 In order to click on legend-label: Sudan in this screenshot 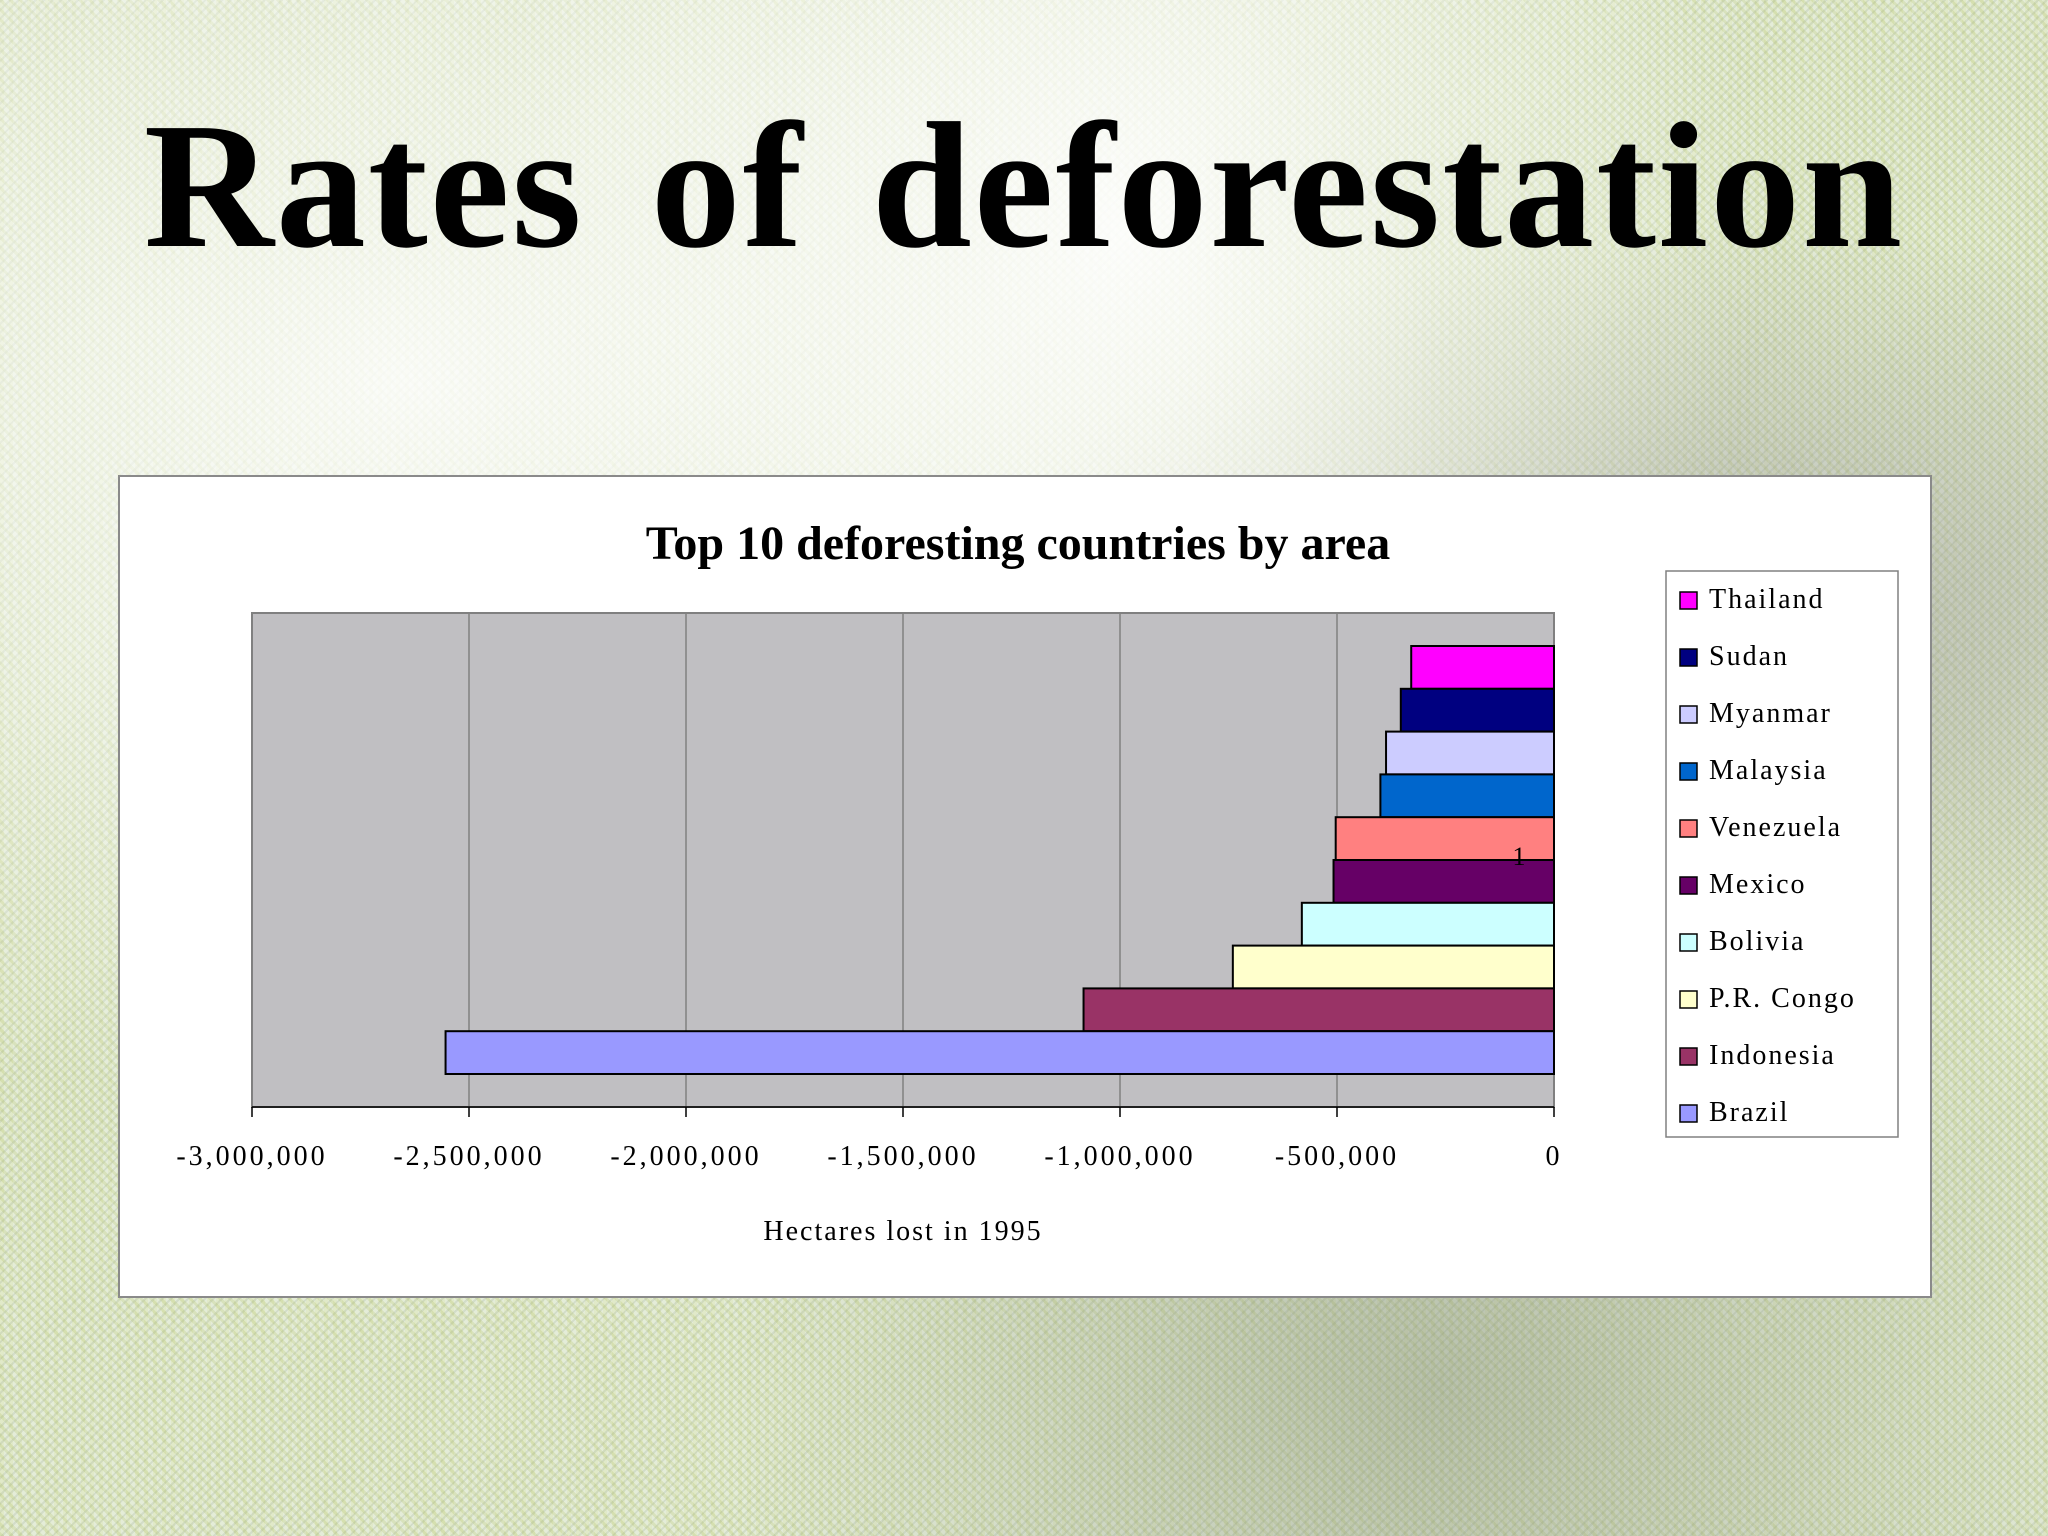, I will do `click(1749, 656)`.